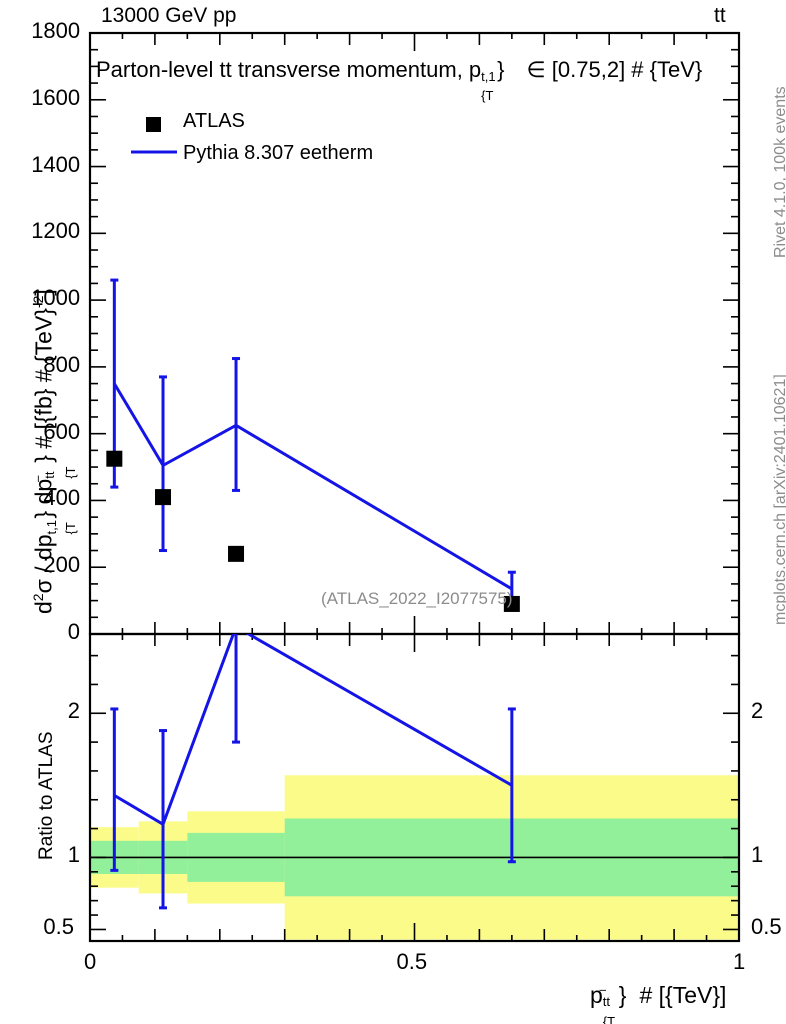  Describe the element at coordinates (779, 172) in the screenshot. I see `rivet-version-label: Rivet 4.1.0, 100k events` at that location.